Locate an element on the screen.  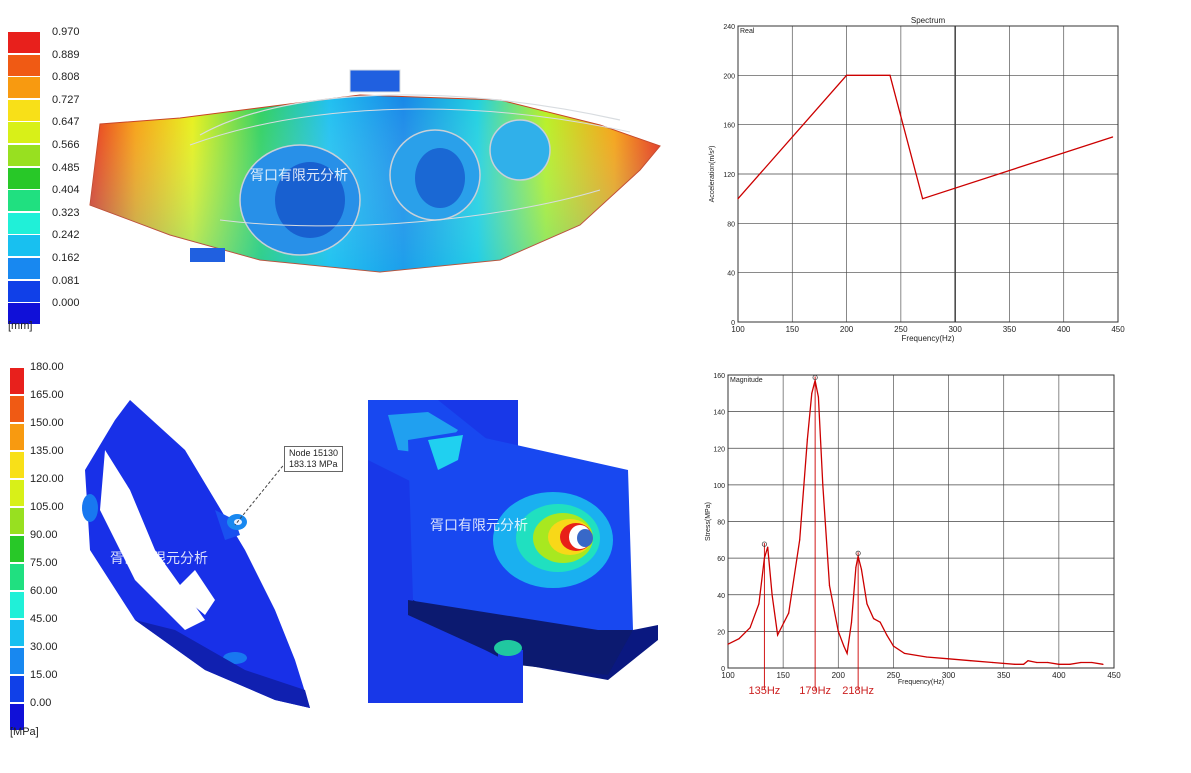
x-tick-label: 150 is located at coordinates (783, 675).